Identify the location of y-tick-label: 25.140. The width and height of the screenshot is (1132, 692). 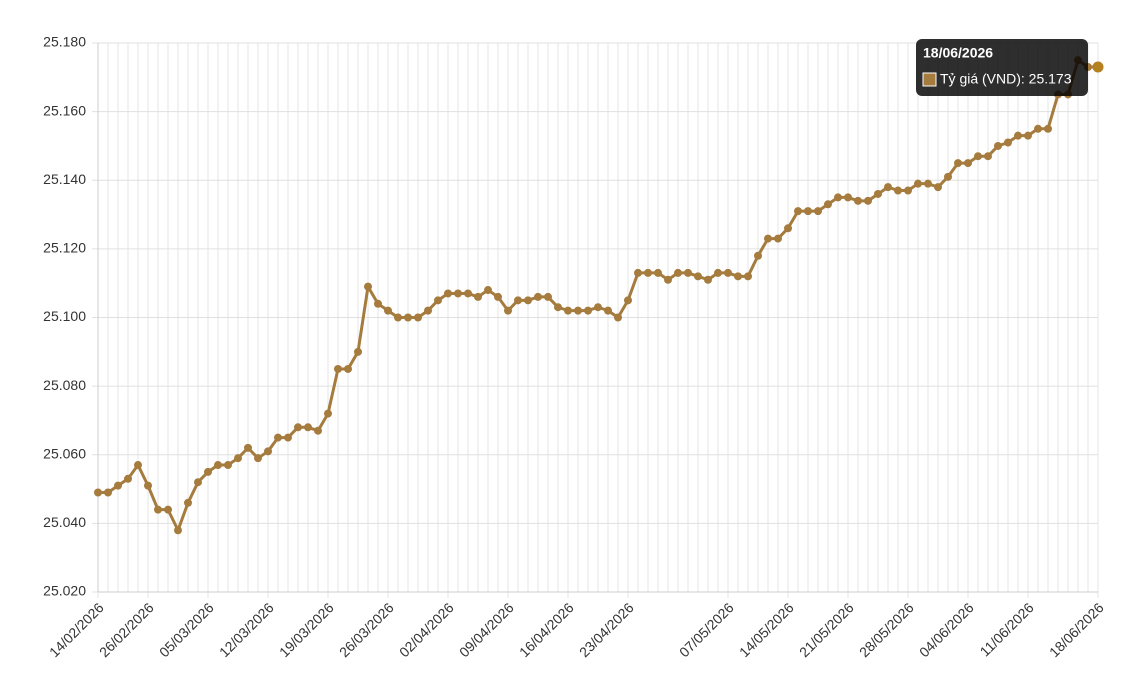
(64, 179).